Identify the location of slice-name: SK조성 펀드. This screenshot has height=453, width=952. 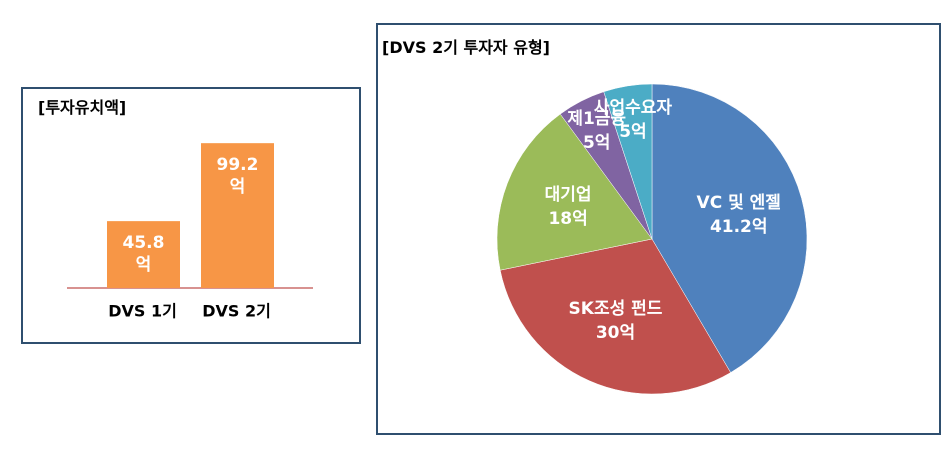
(615, 309).